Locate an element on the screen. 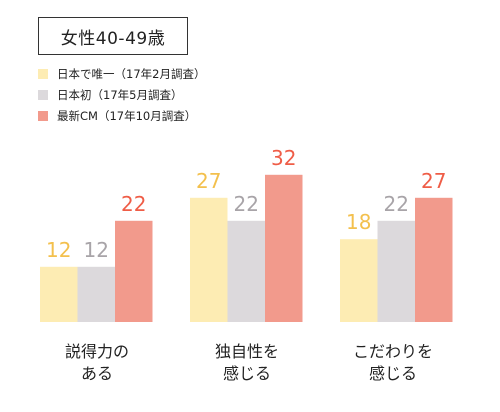  category-label-3: こだわりを 感じる is located at coordinates (393, 363).